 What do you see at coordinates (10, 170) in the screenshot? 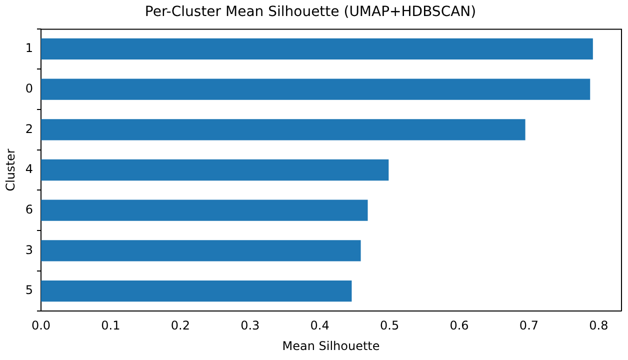
I see `y-axis-title: Cluster` at bounding box center [10, 170].